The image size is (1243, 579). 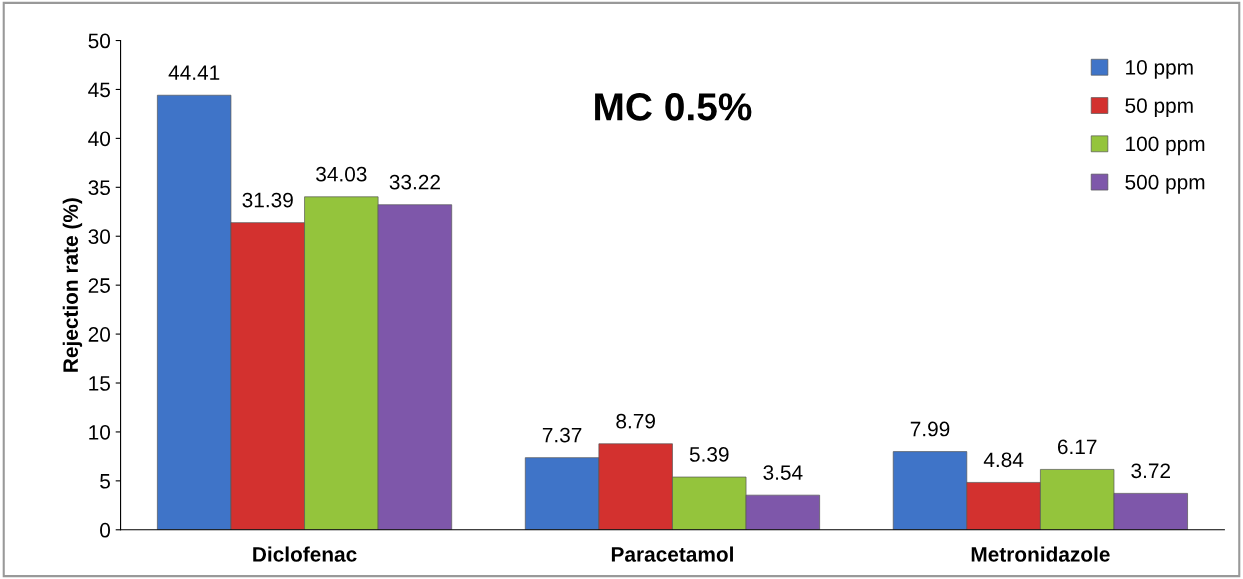 I want to click on y-tick-label: 15, so click(x=99, y=383).